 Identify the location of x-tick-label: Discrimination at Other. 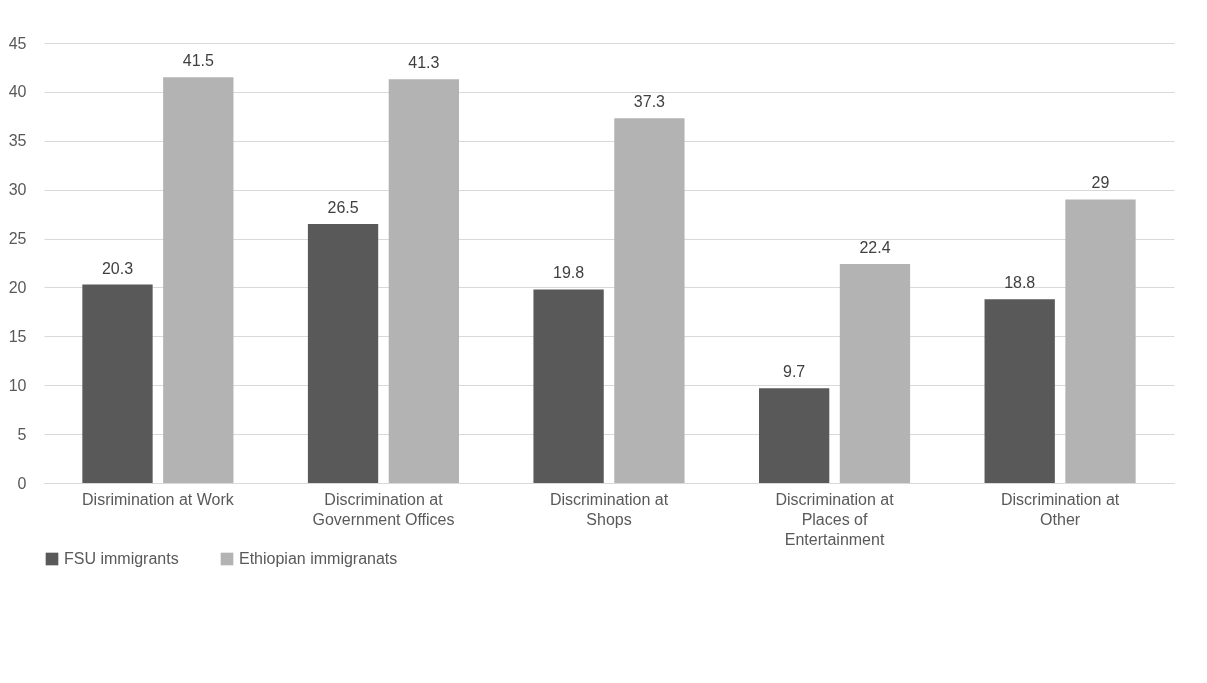
(1060, 509).